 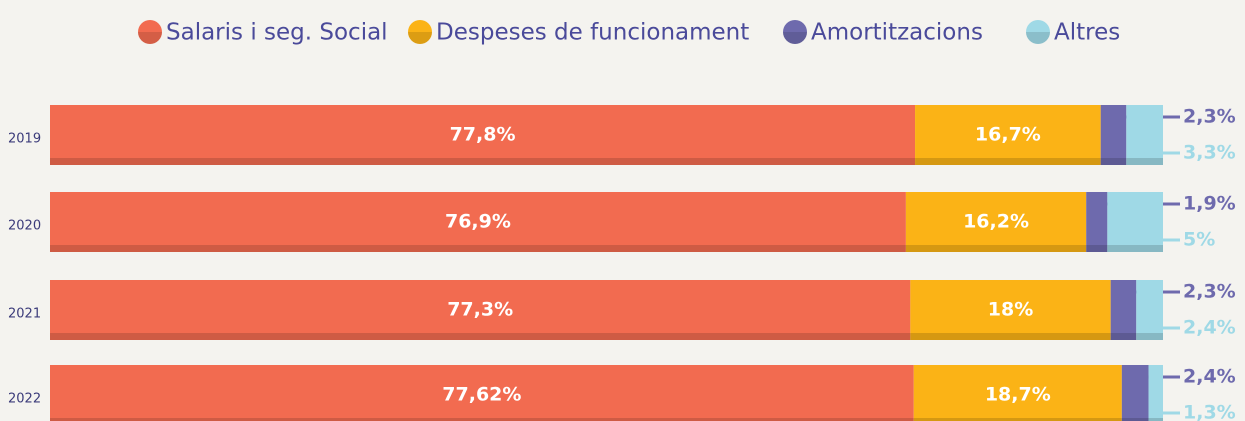 I want to click on data-label: 16,7%, so click(x=1008, y=135).